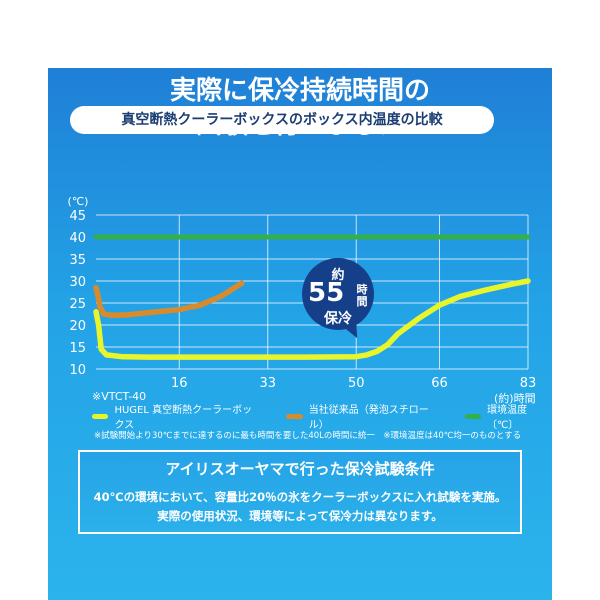 The image size is (600, 600). Describe the element at coordinates (300, 516) in the screenshot. I see `conditions-line-2: 実際の使用状況、環境等によって保冷力は異なります。` at that location.